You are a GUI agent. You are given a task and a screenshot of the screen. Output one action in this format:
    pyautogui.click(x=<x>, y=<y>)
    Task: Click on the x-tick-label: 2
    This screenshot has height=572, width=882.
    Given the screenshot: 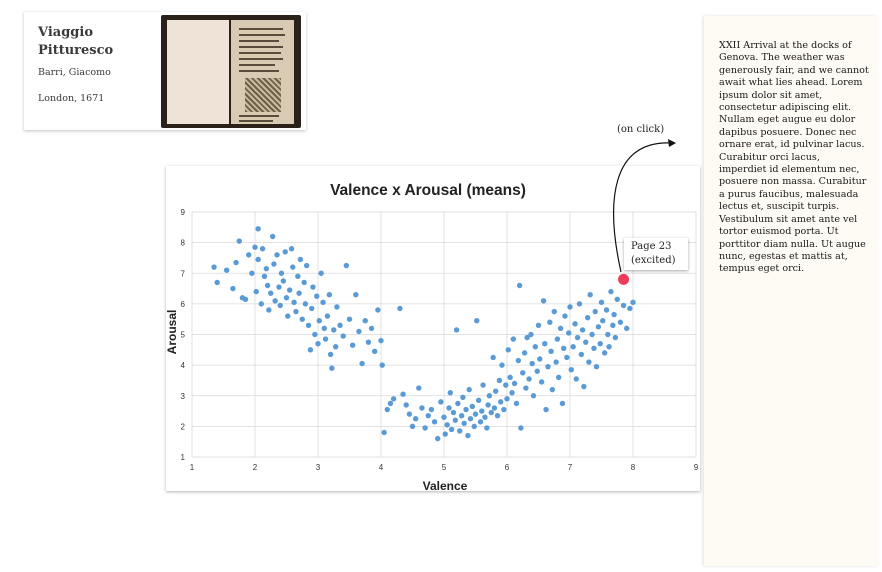 What is the action you would take?
    pyautogui.click(x=255, y=467)
    